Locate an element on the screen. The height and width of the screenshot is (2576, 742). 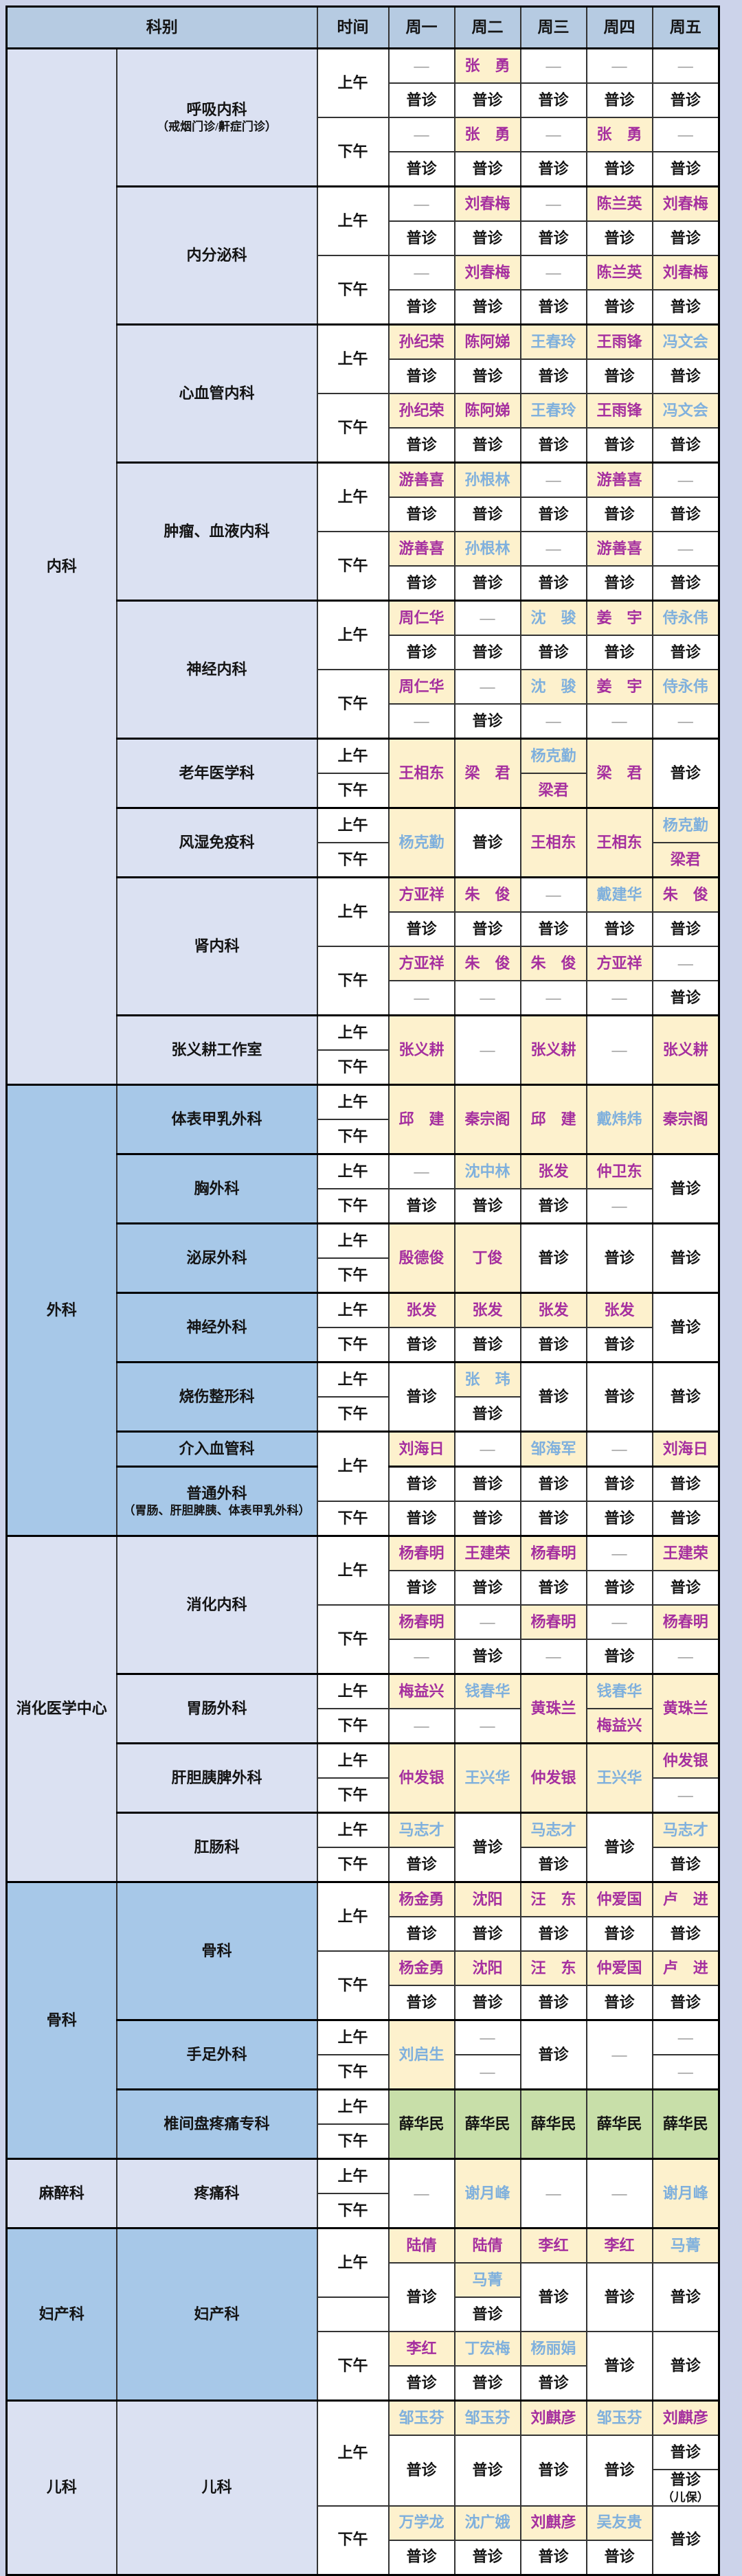
schedule-cell: 黄珠兰 is located at coordinates (553, 1708).